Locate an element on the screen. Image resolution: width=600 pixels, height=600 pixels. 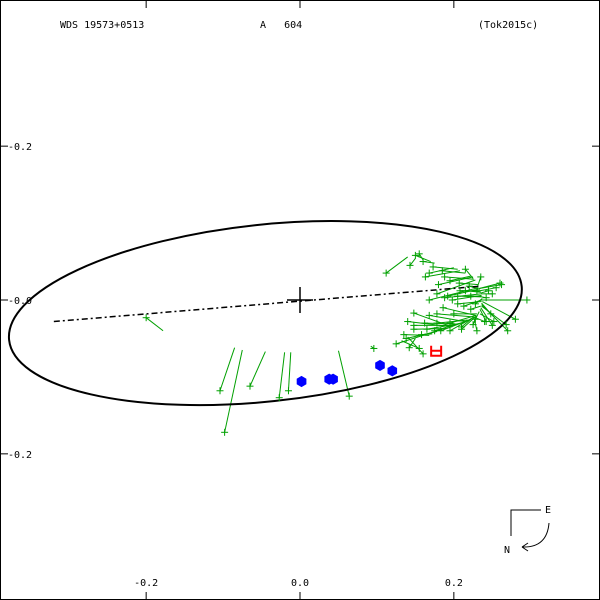
x-tick-label: -0.2 is located at coordinates (146, 583).